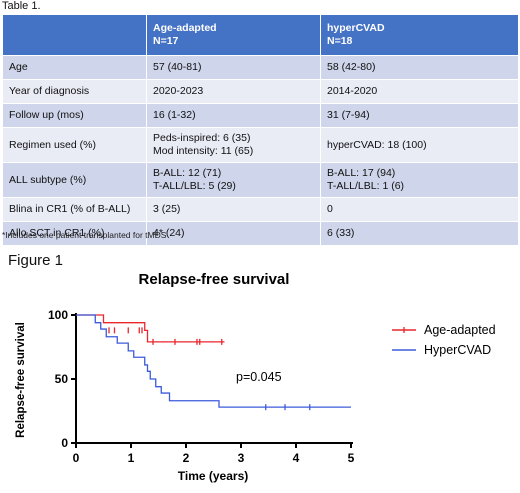 Image resolution: width=520 pixels, height=493 pixels. I want to click on x-tick-label: 5, so click(351, 458).